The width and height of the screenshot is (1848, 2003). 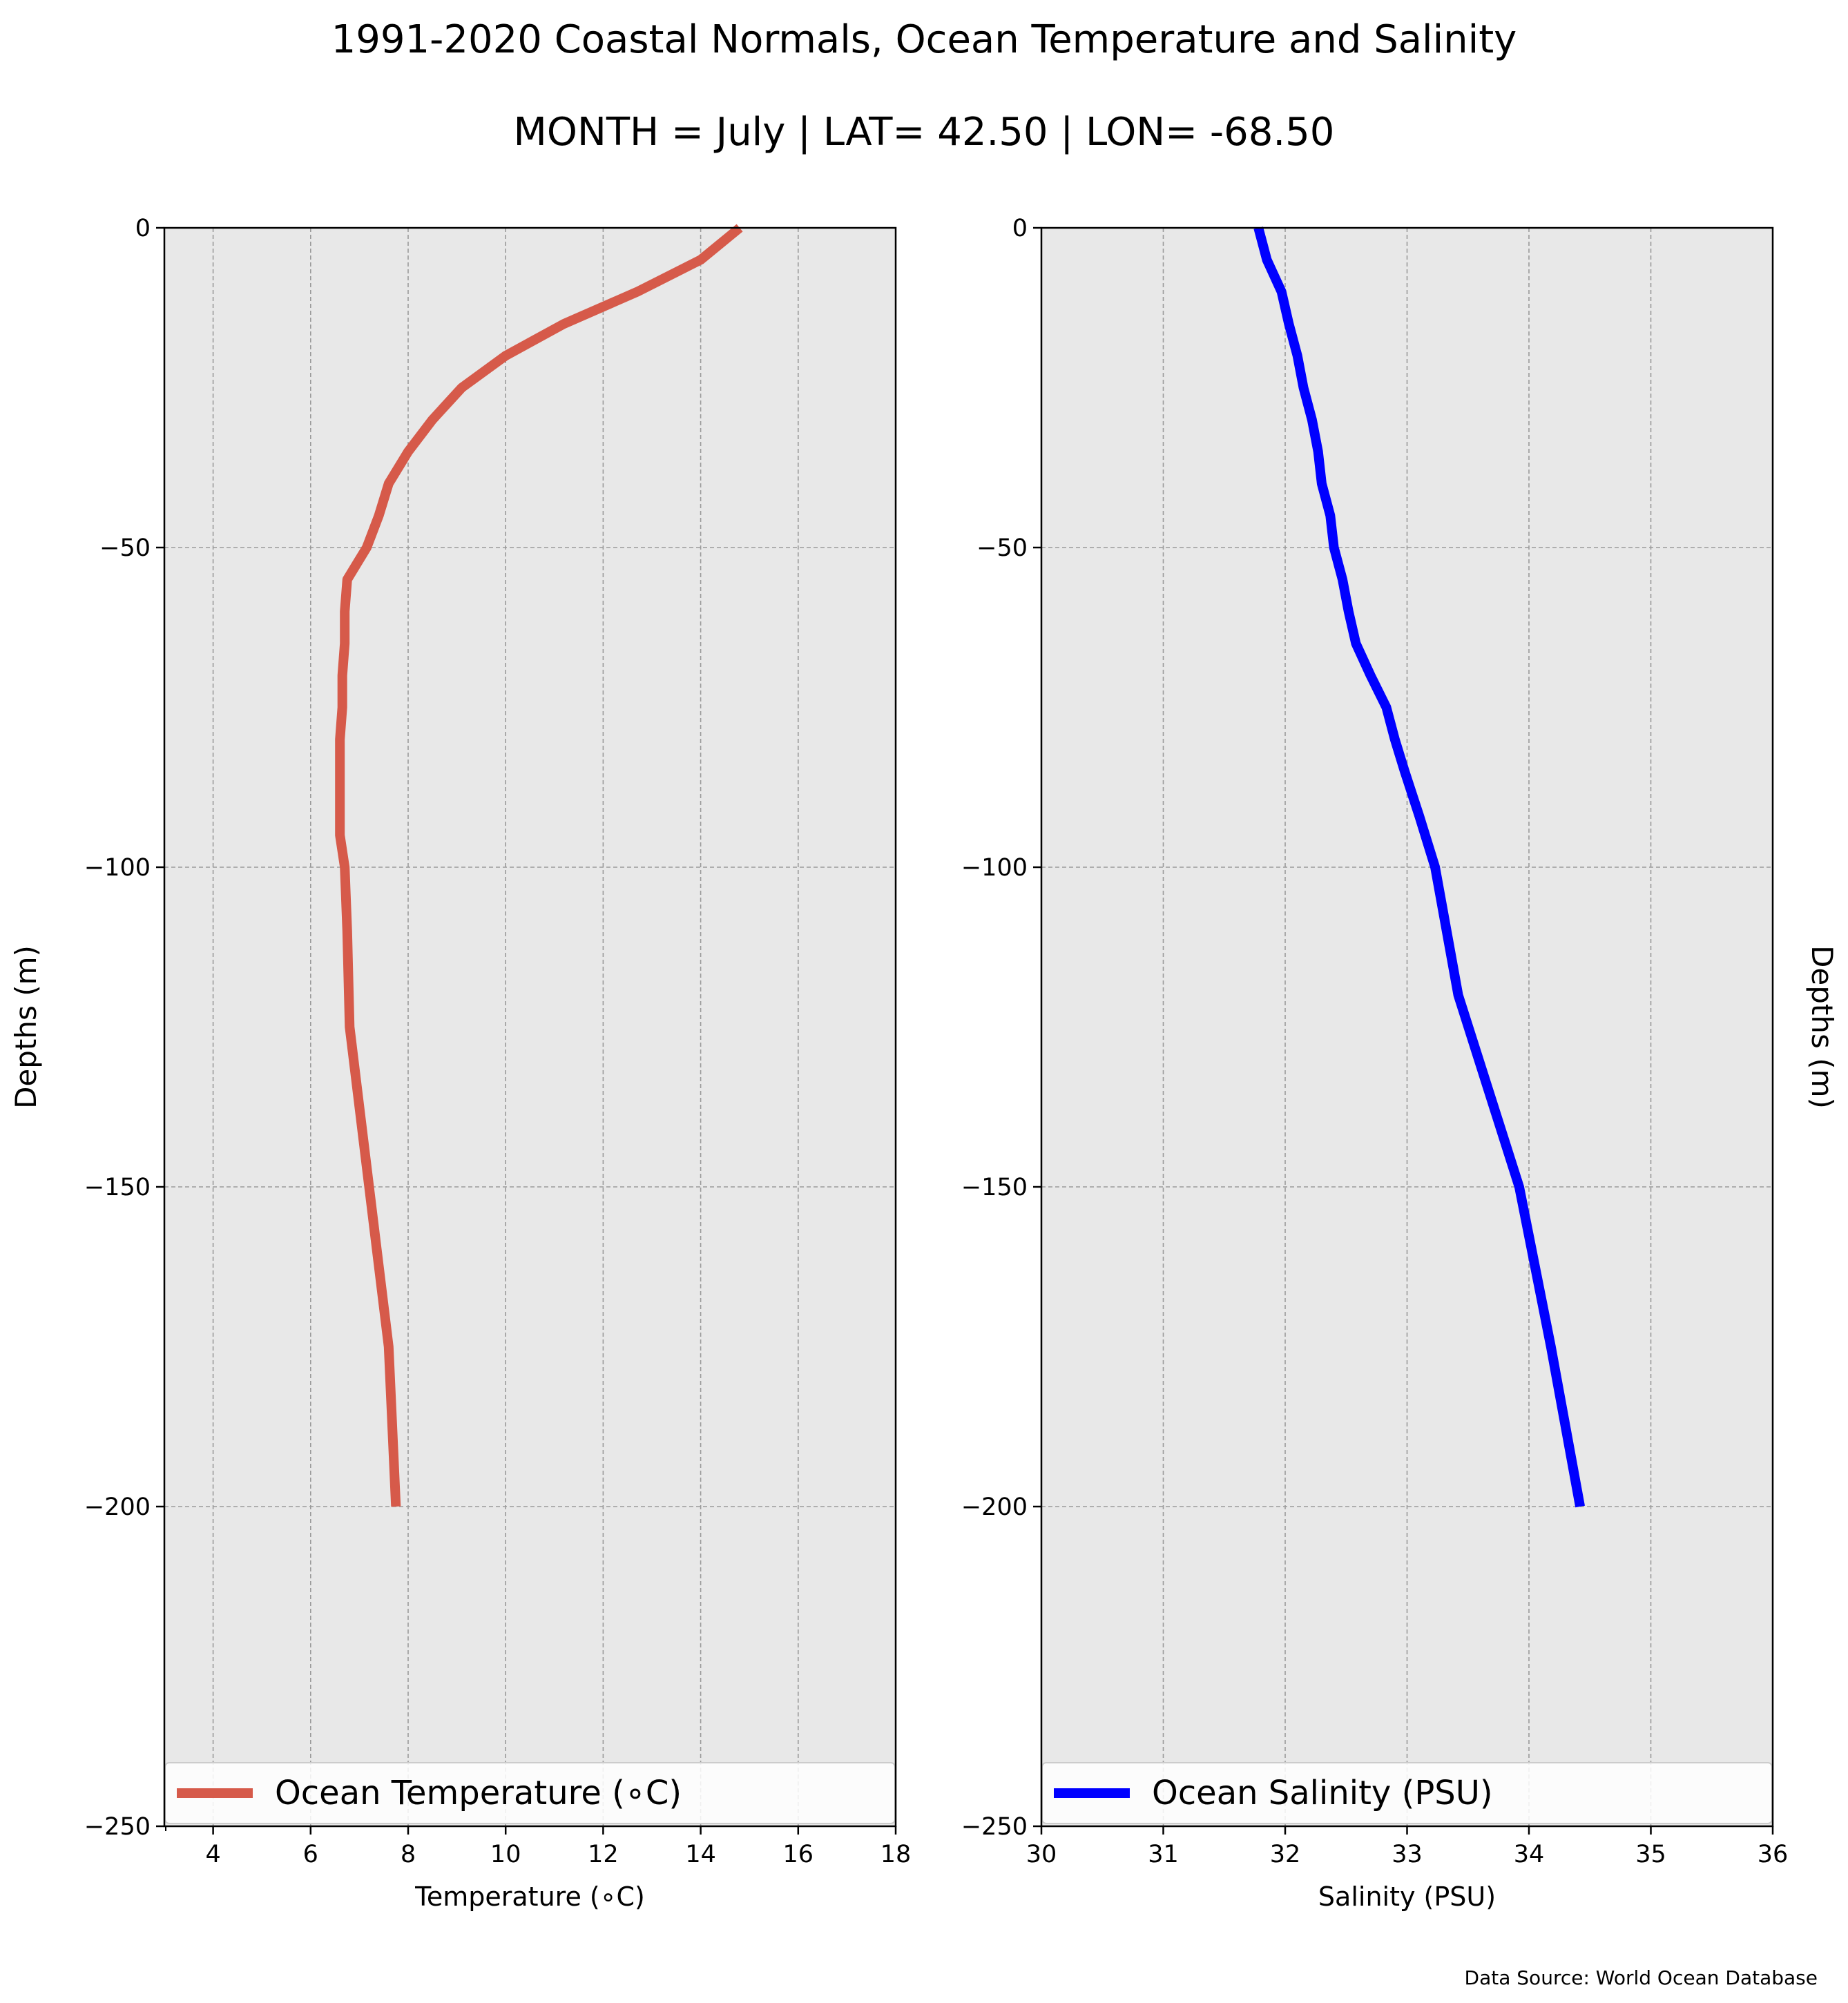 What do you see at coordinates (1773, 1854) in the screenshot?
I see `sal-x-tick-label: 36` at bounding box center [1773, 1854].